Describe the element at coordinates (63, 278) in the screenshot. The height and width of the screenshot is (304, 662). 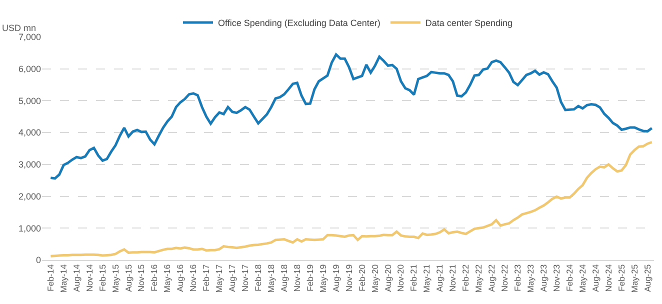
I see `x-tick-label: May-14` at that location.